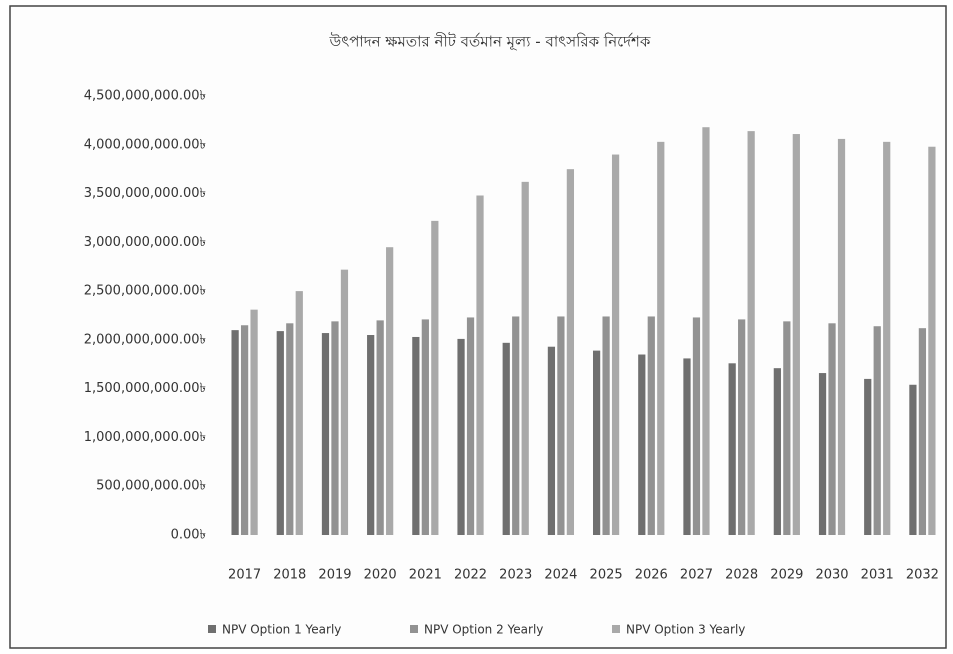 This screenshot has width=953, height=654. What do you see at coordinates (786, 575) in the screenshot?
I see `x-tick-label: 2029` at bounding box center [786, 575].